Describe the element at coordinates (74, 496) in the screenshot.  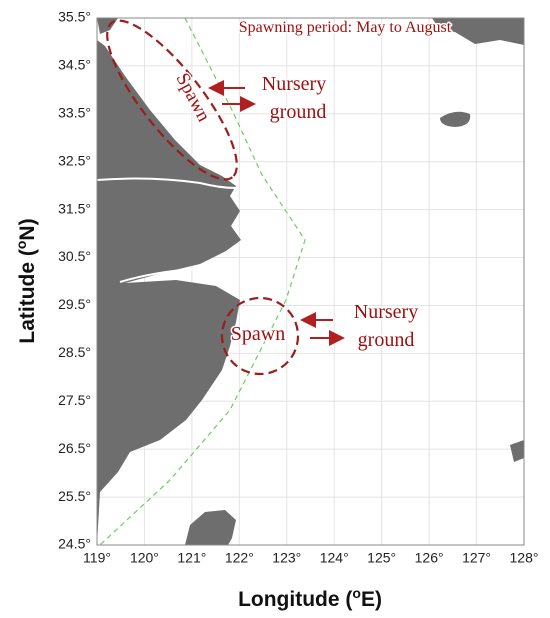
I see `y-tick-label: 25.5°` at that location.